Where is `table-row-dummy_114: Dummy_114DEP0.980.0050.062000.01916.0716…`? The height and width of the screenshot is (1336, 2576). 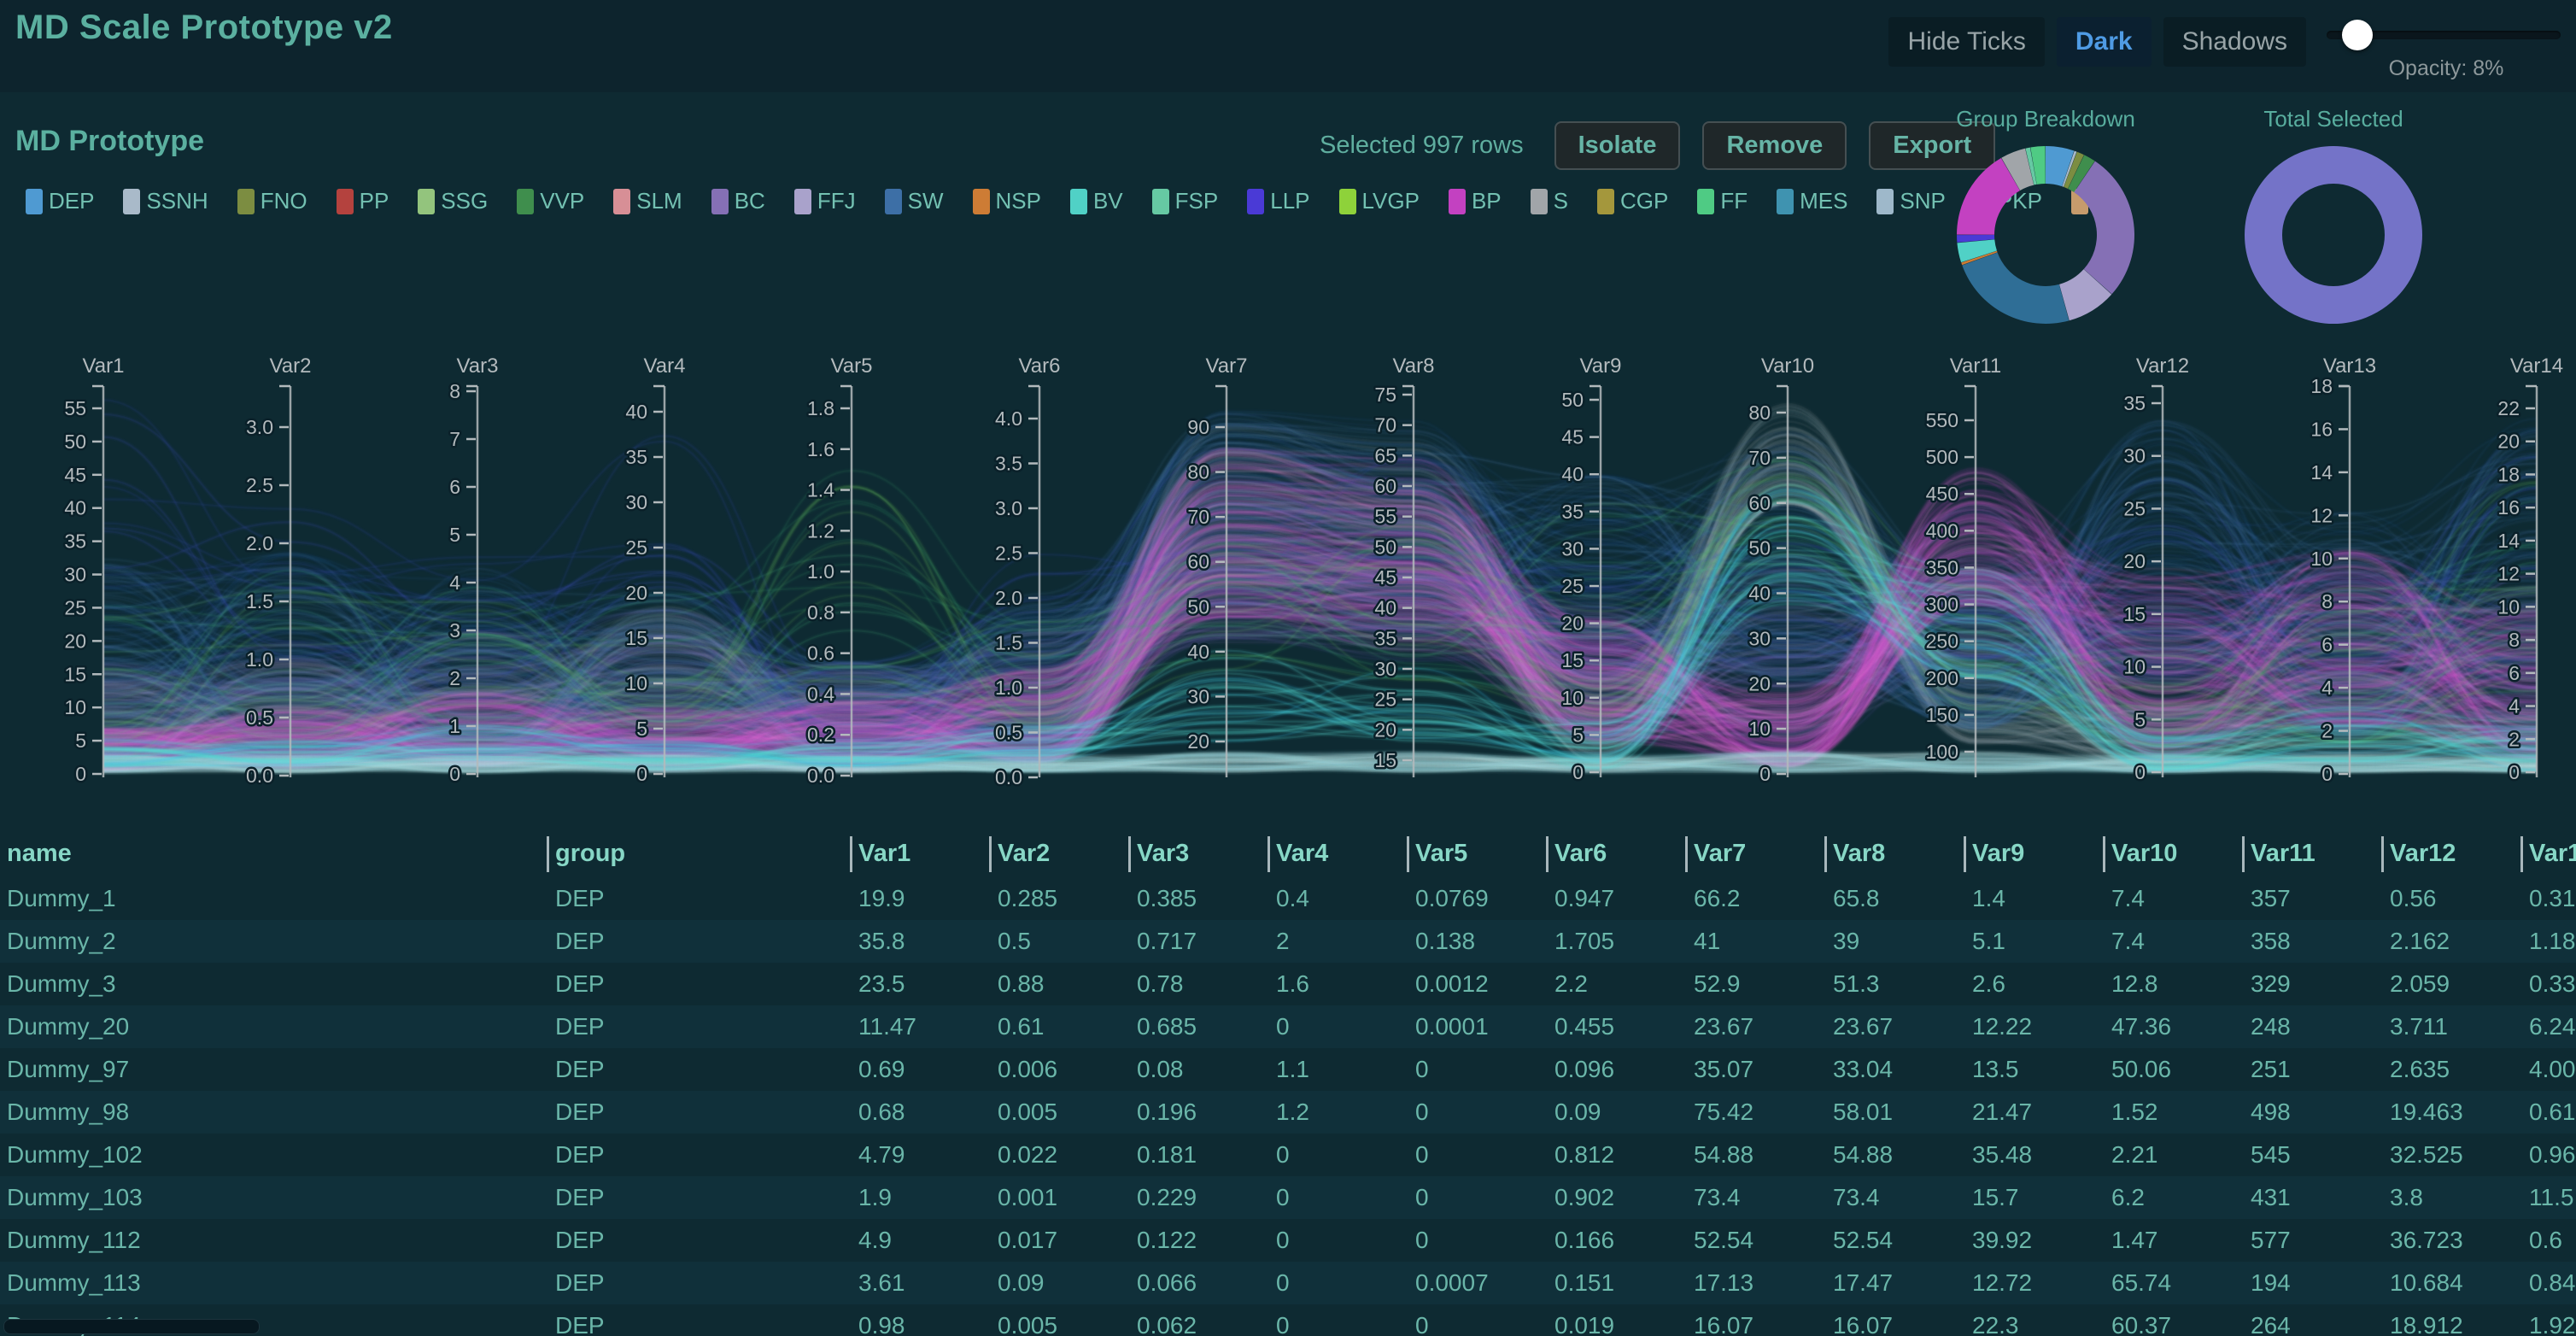 table-row-dummy_114: Dummy_114DEP0.980.0050.062000.01916.0716… is located at coordinates (1288, 1320).